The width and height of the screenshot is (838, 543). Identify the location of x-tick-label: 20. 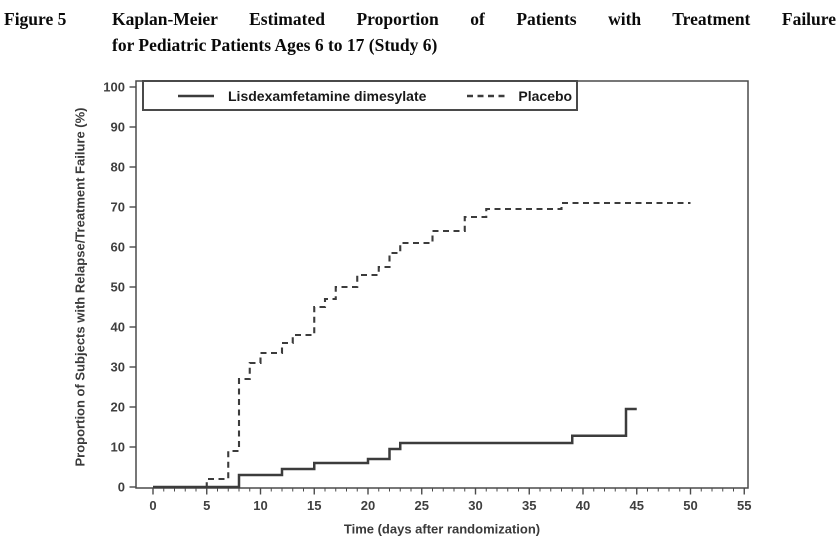
(368, 505).